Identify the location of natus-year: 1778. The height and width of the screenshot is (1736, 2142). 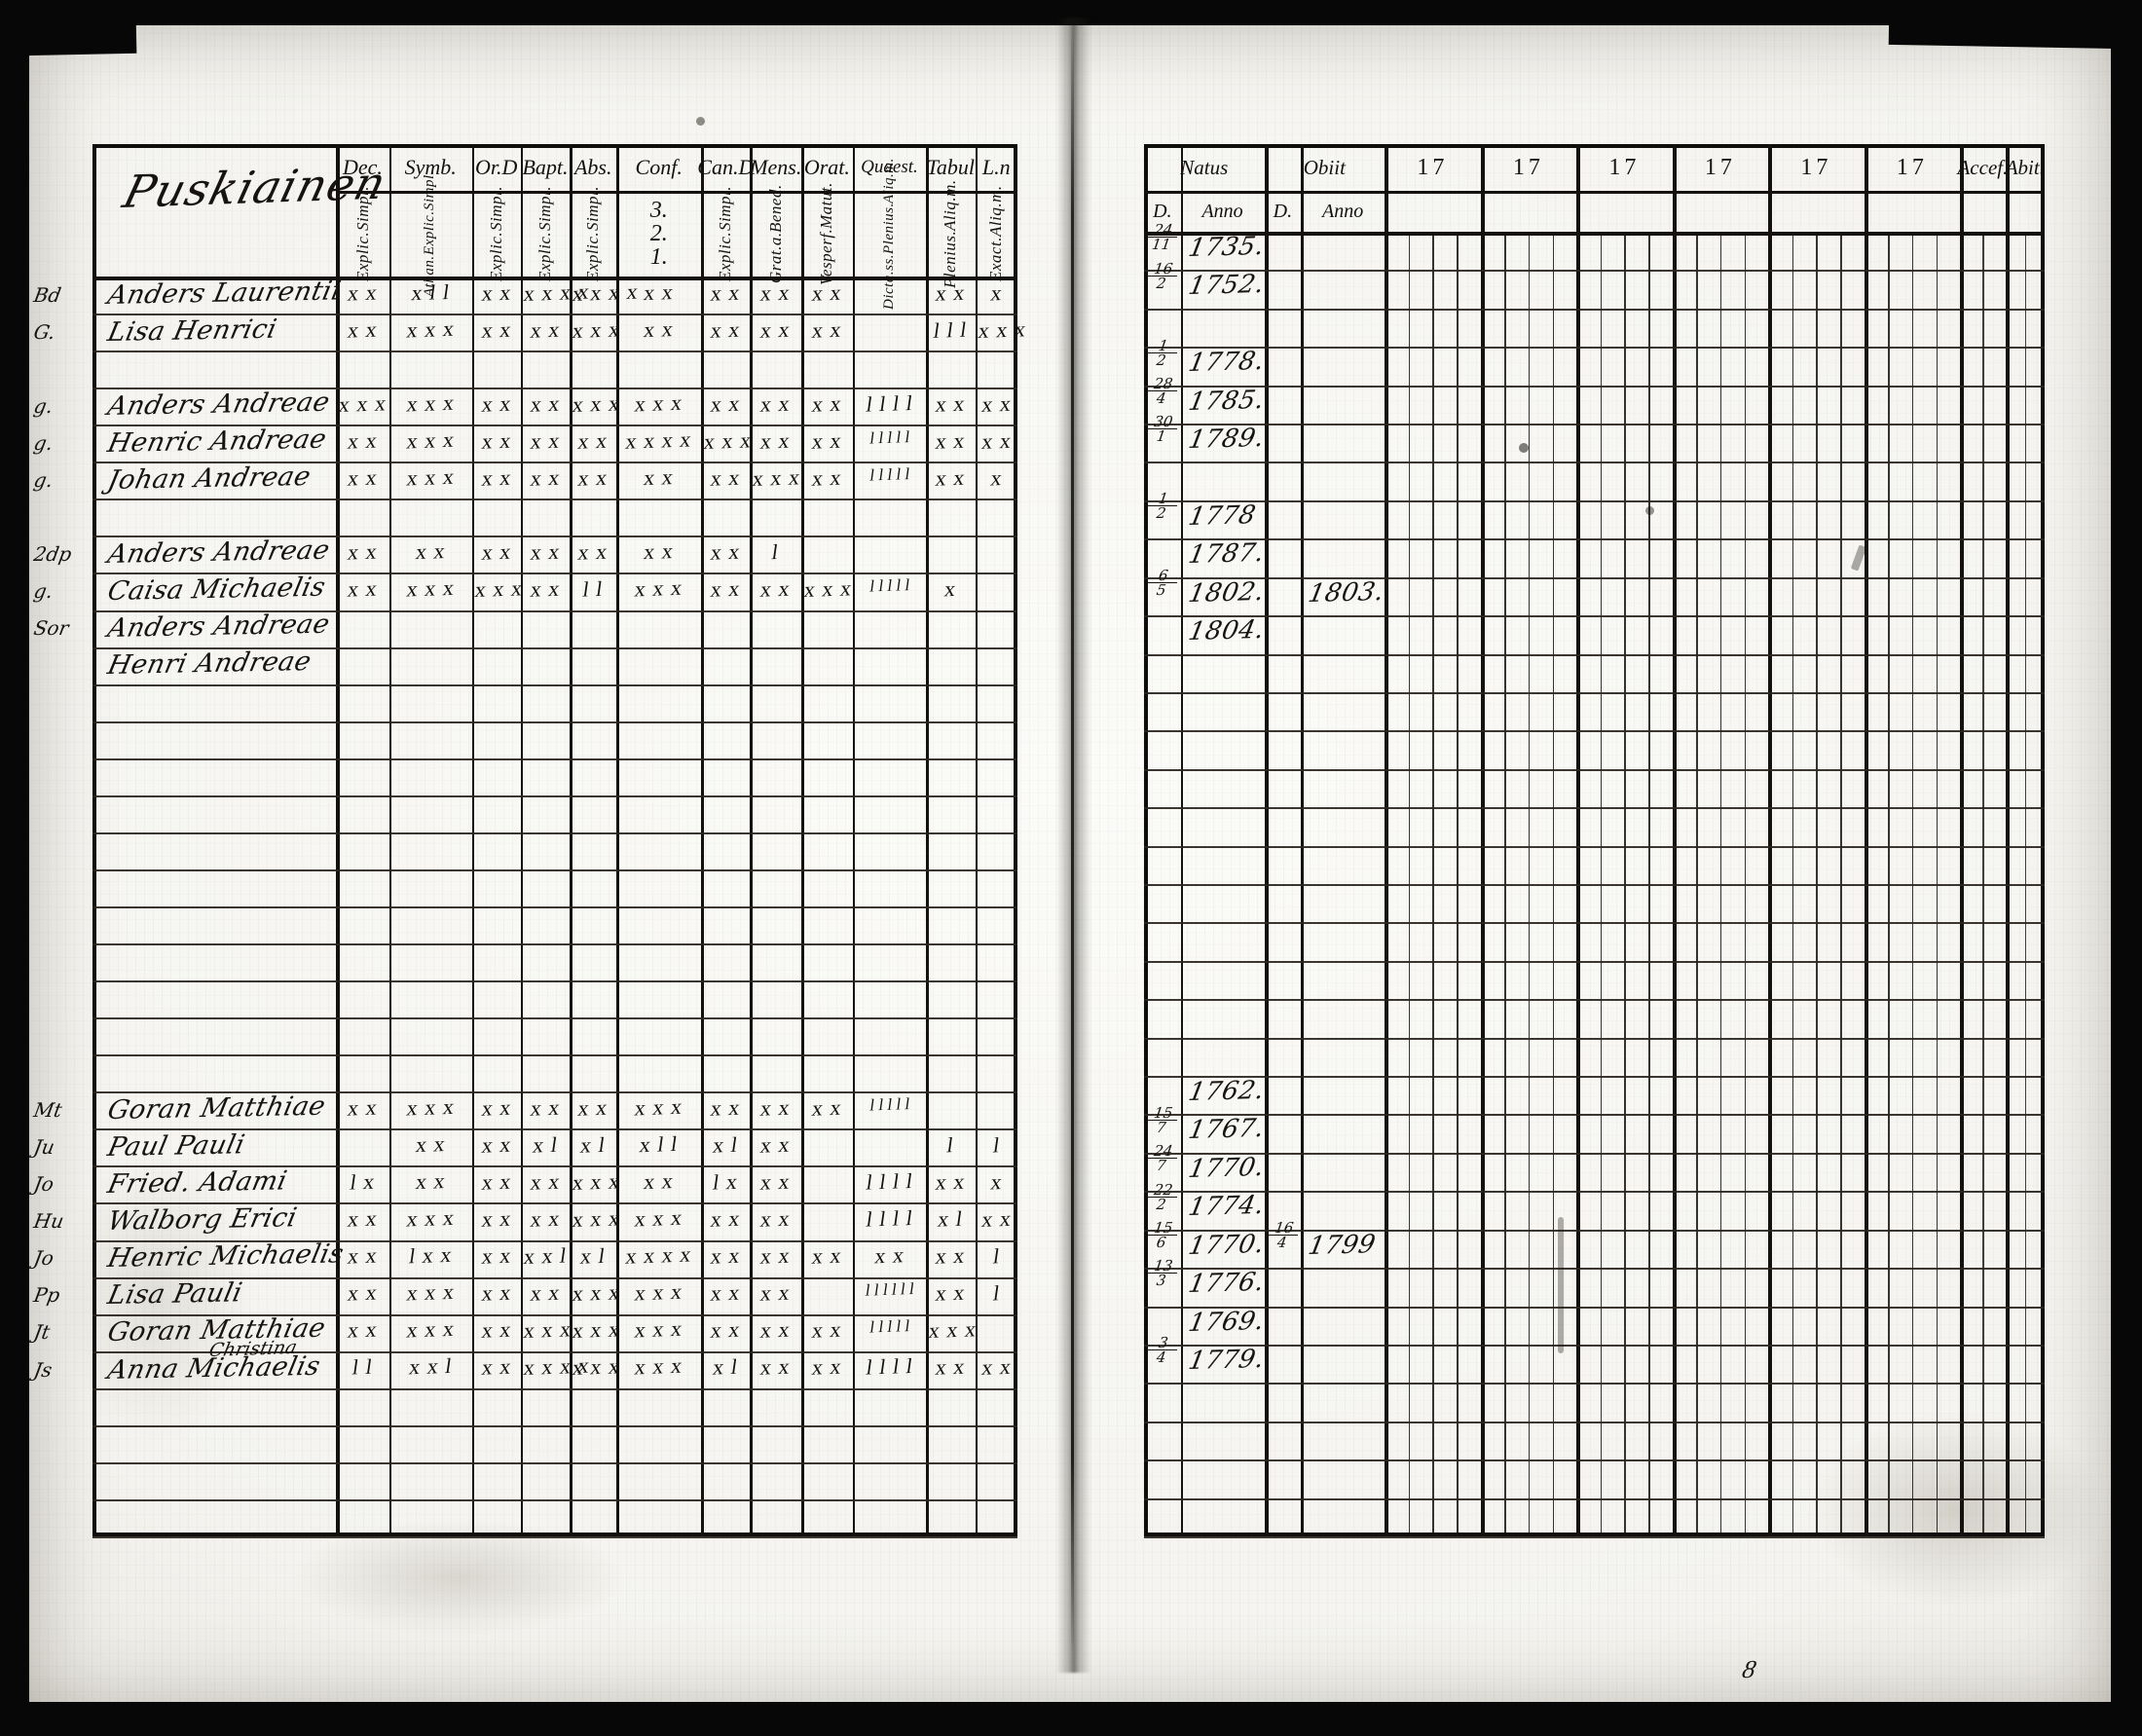
(1221, 516).